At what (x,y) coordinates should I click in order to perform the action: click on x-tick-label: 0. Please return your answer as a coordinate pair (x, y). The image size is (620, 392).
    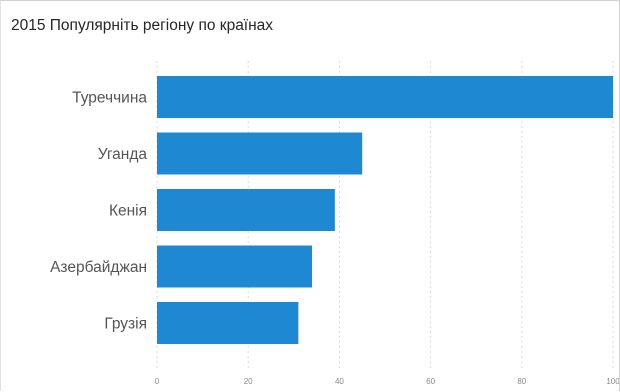
    Looking at the image, I should click on (157, 381).